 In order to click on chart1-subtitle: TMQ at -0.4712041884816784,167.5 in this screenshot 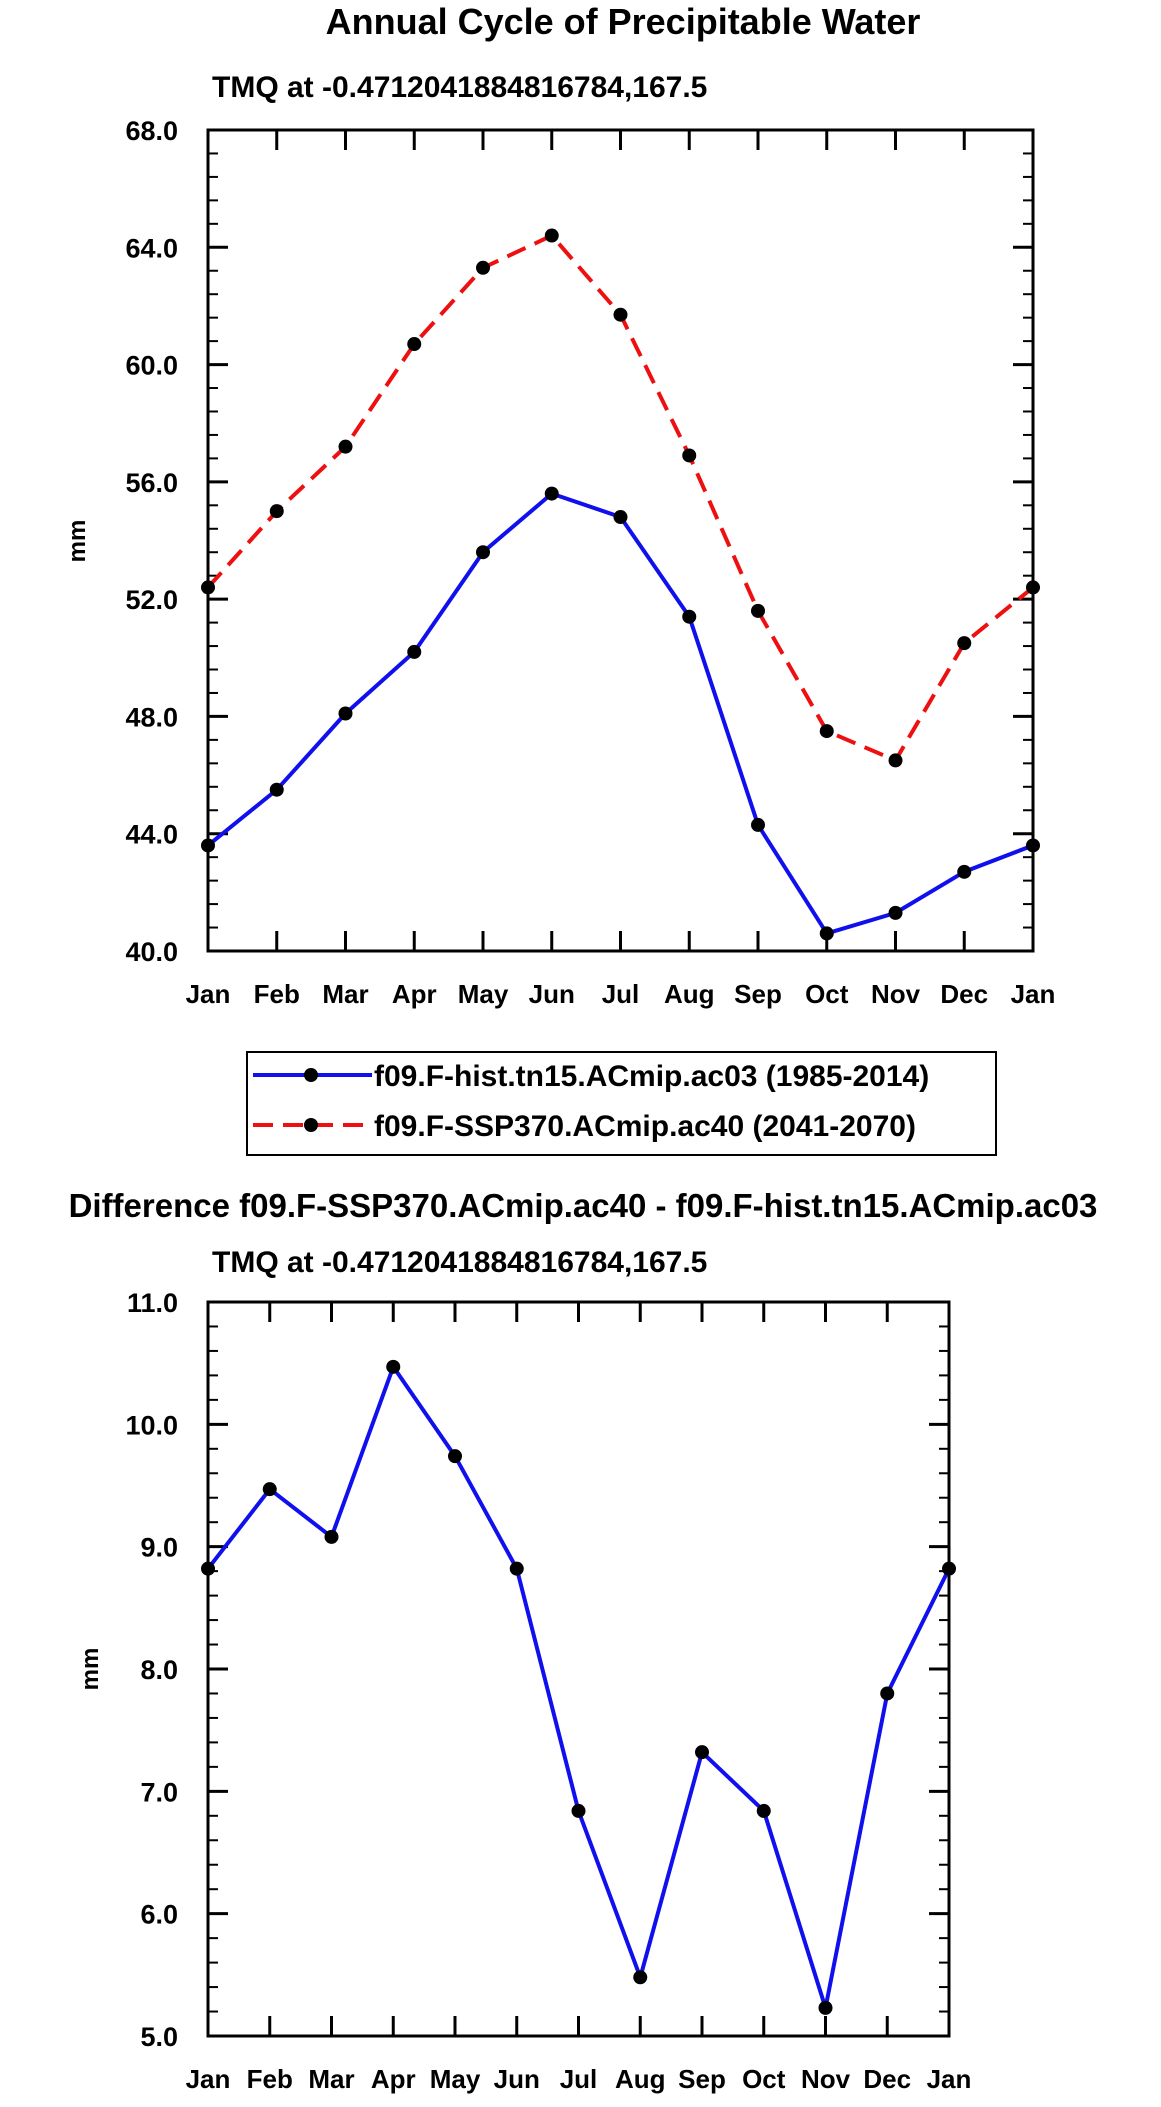, I will do `click(459, 87)`.